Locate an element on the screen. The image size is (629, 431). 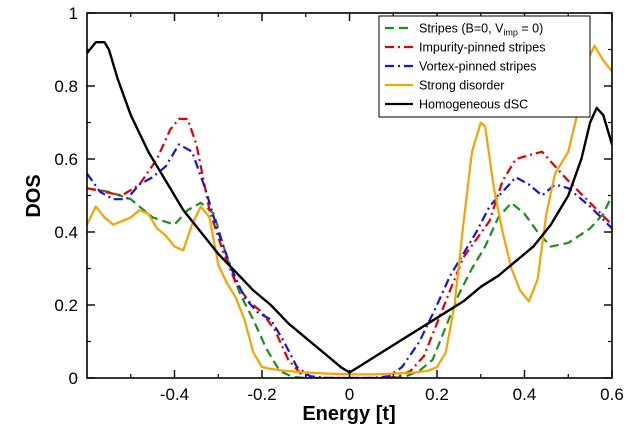
y-tick-label: 0.6 is located at coordinates (66, 159).